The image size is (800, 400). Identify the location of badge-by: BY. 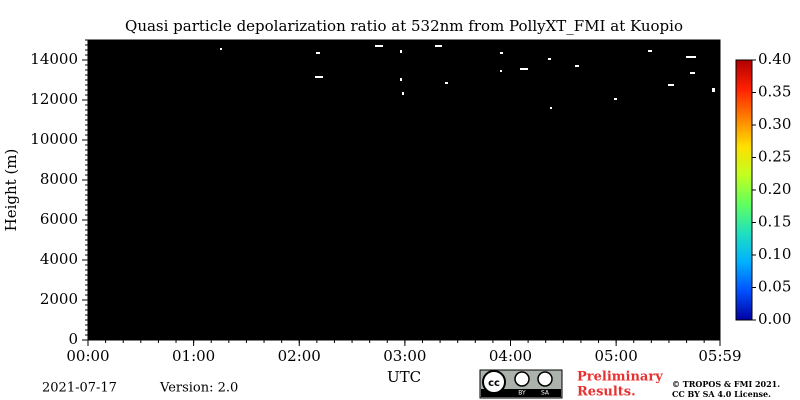
(522, 393).